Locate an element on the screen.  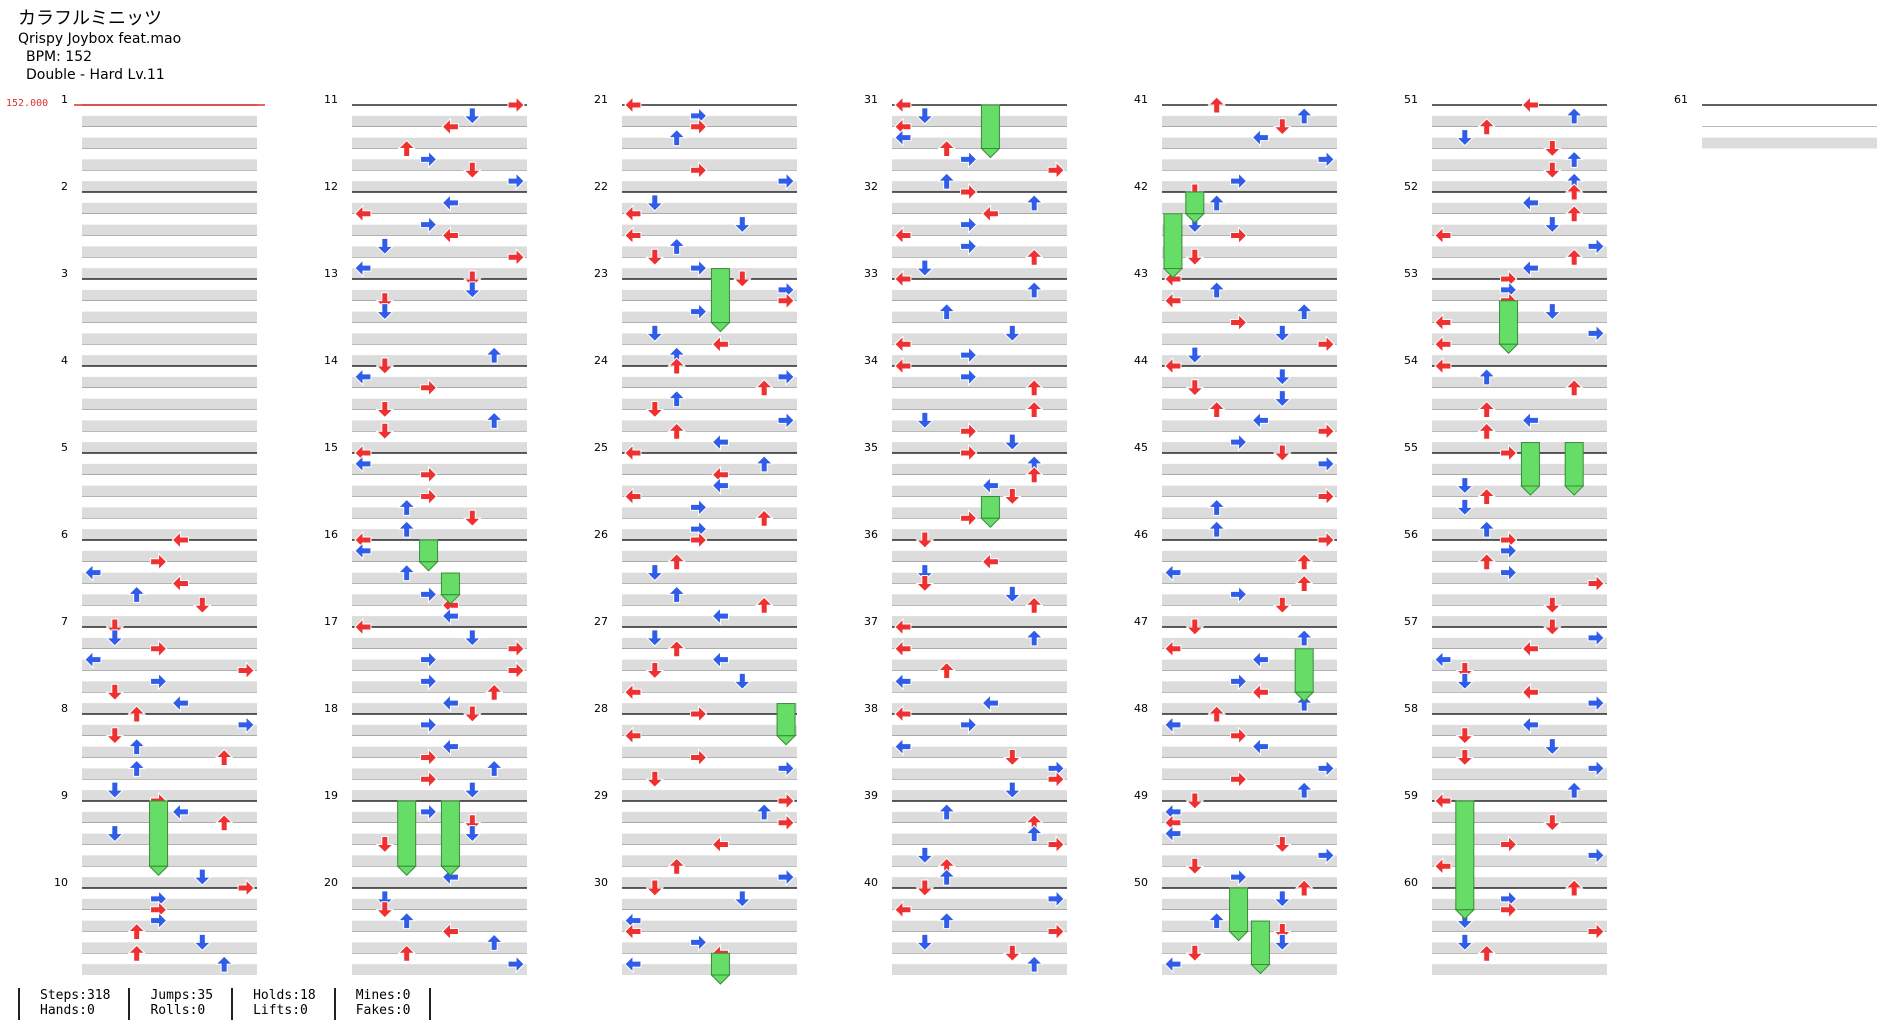
bpm-change-marker: 152.000 is located at coordinates (27, 103).